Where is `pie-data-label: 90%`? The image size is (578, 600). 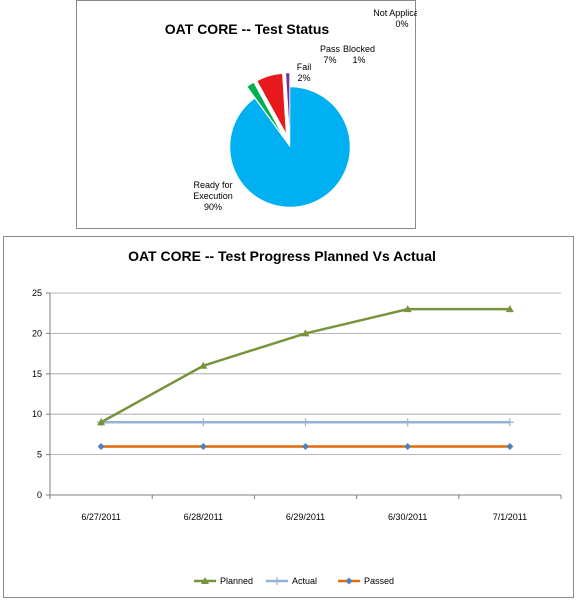
pie-data-label: 90% is located at coordinates (213, 207).